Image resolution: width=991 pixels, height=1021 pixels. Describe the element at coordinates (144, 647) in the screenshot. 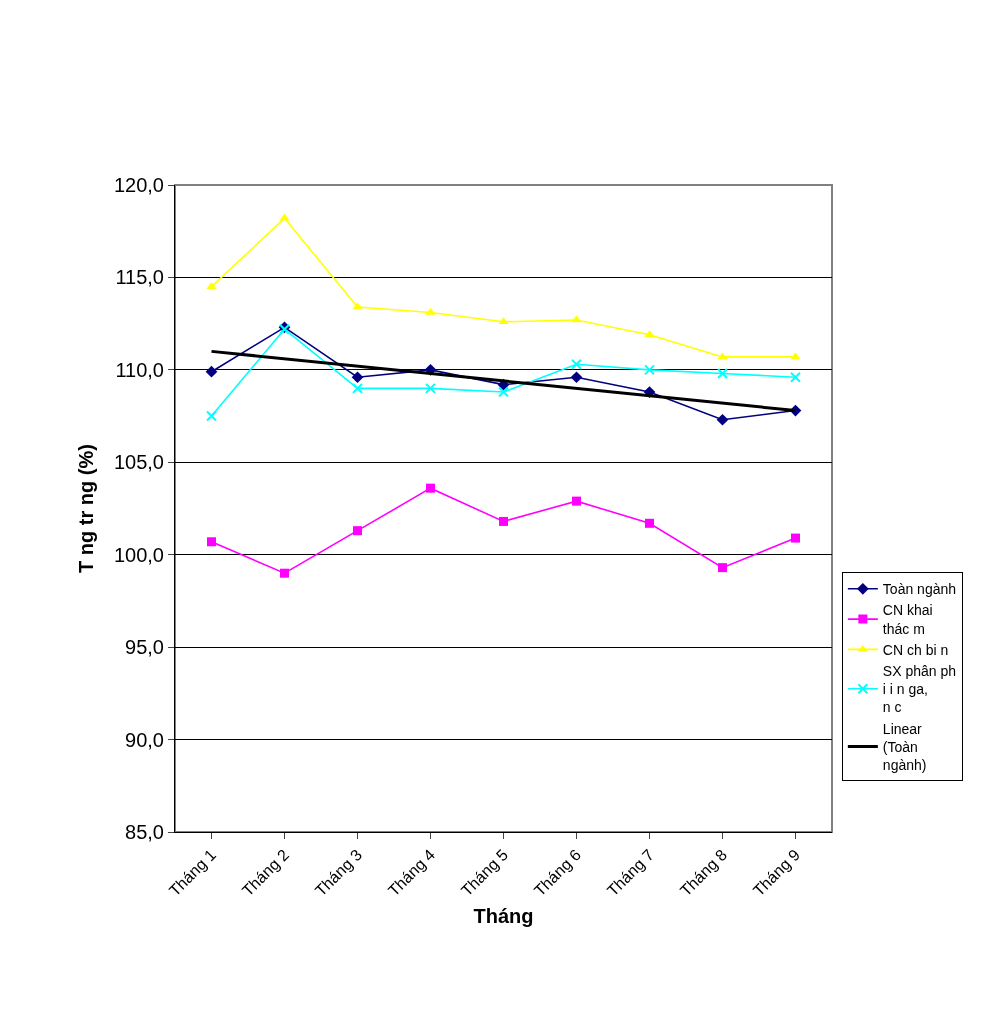

I see `y-tick-label: 95,0` at that location.